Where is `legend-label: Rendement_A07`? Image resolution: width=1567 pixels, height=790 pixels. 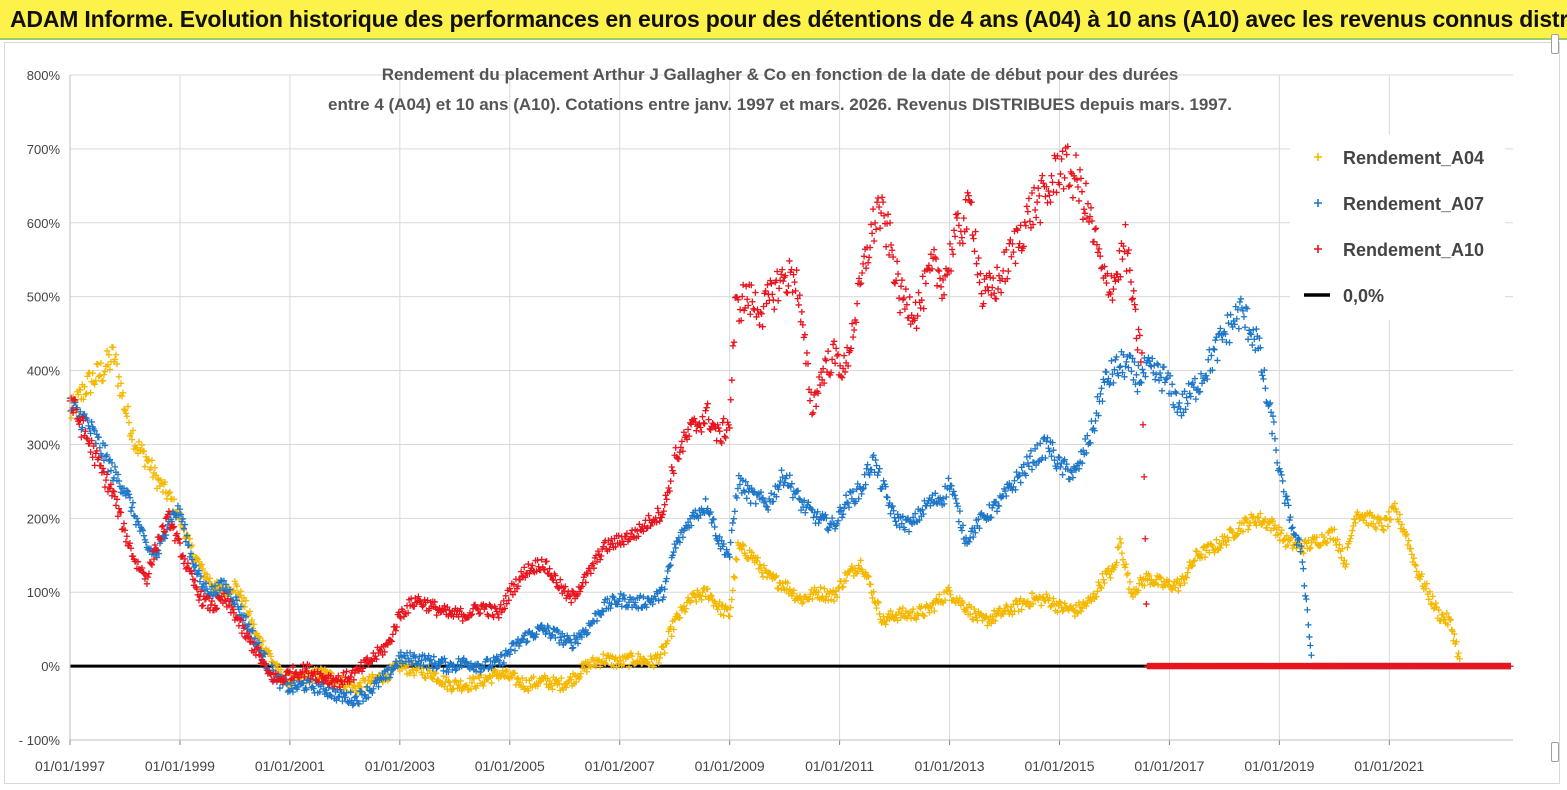 legend-label: Rendement_A07 is located at coordinates (1413, 204).